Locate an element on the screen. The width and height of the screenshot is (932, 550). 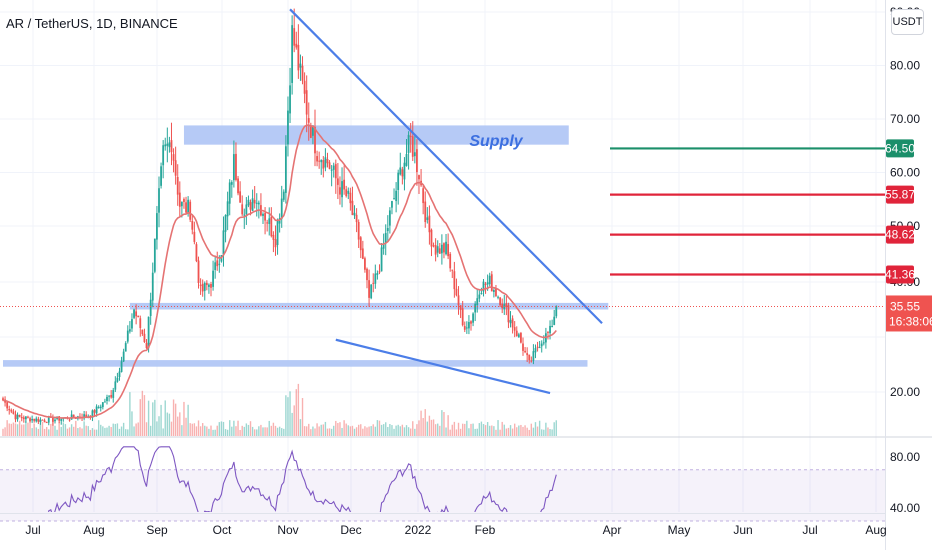
trendline is located at coordinates (443, 366).